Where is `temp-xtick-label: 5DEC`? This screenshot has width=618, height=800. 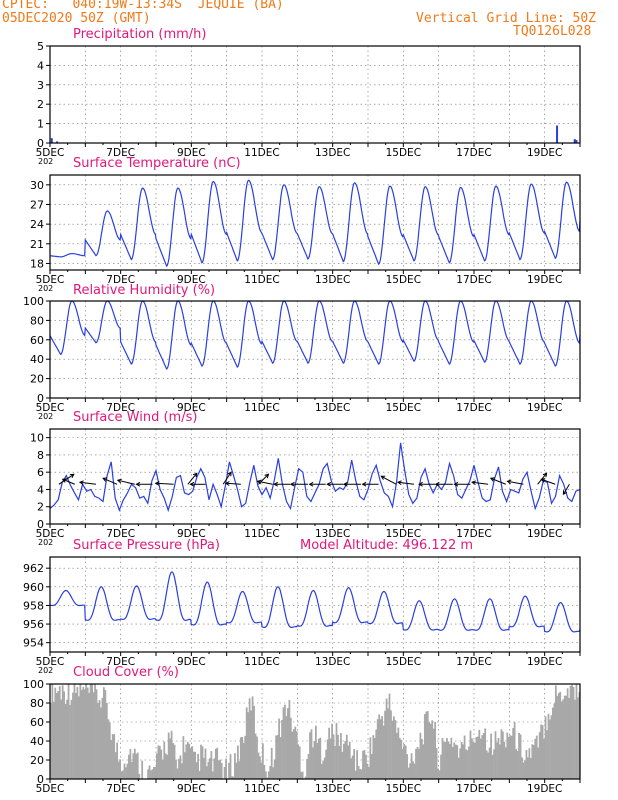
temp-xtick-label: 5DEC is located at coordinates (50, 280).